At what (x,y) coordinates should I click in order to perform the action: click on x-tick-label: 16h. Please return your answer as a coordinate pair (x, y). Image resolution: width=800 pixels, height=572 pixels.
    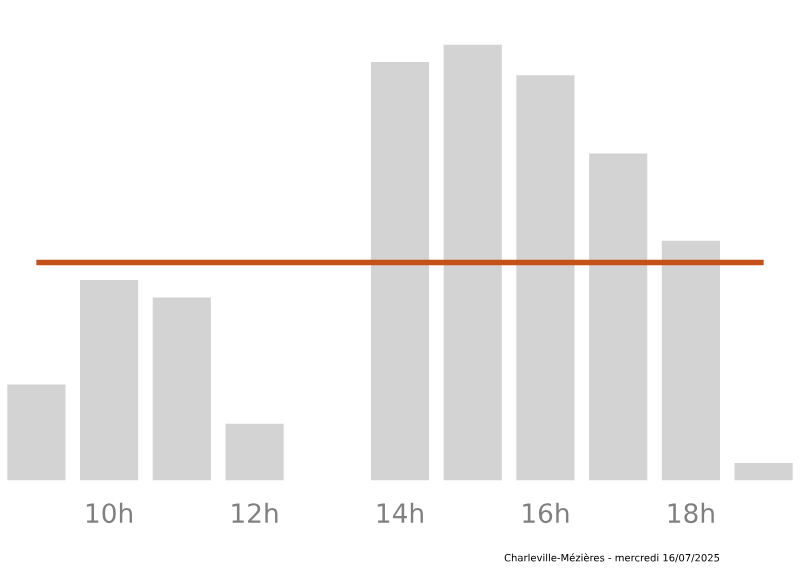
    Looking at the image, I should click on (546, 513).